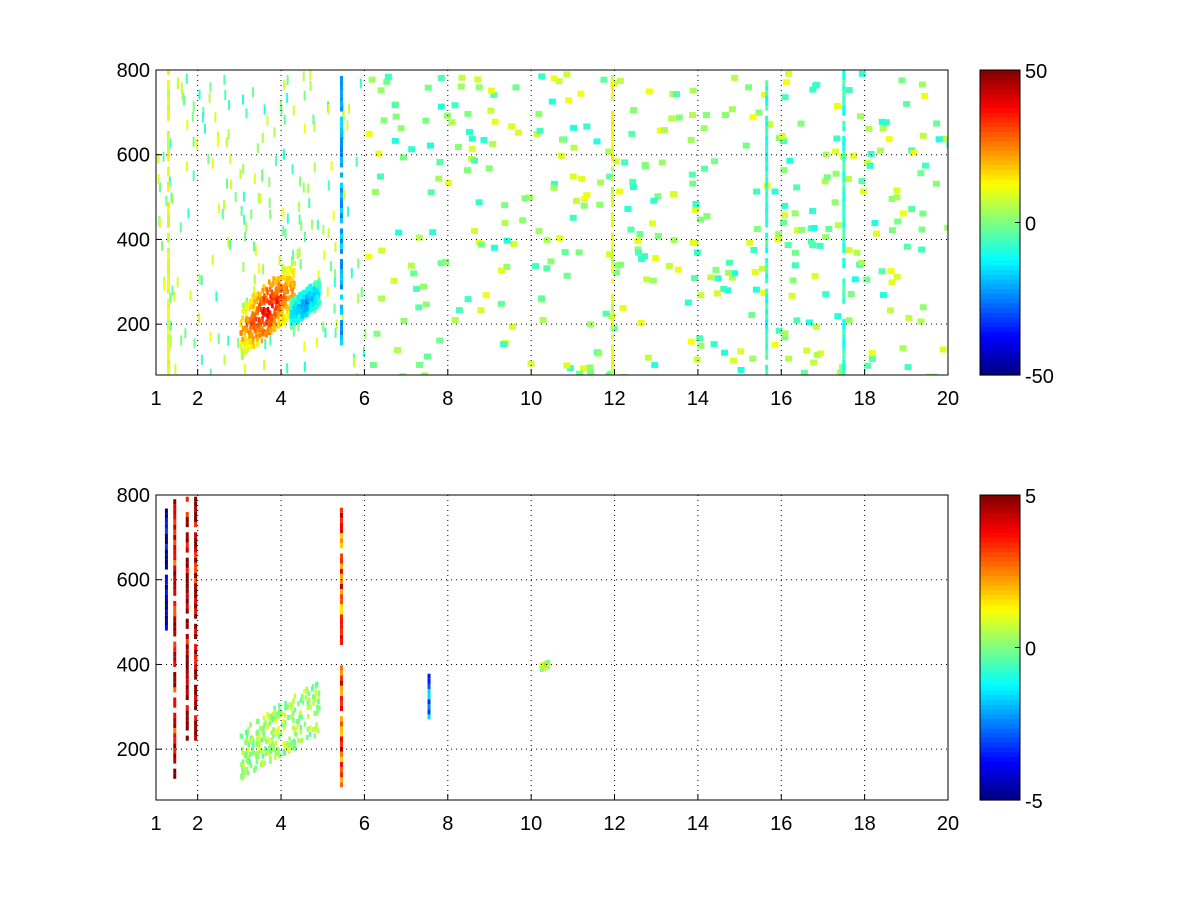 The width and height of the screenshot is (1200, 900). What do you see at coordinates (447, 824) in the screenshot?
I see `x-tick-label: 8` at bounding box center [447, 824].